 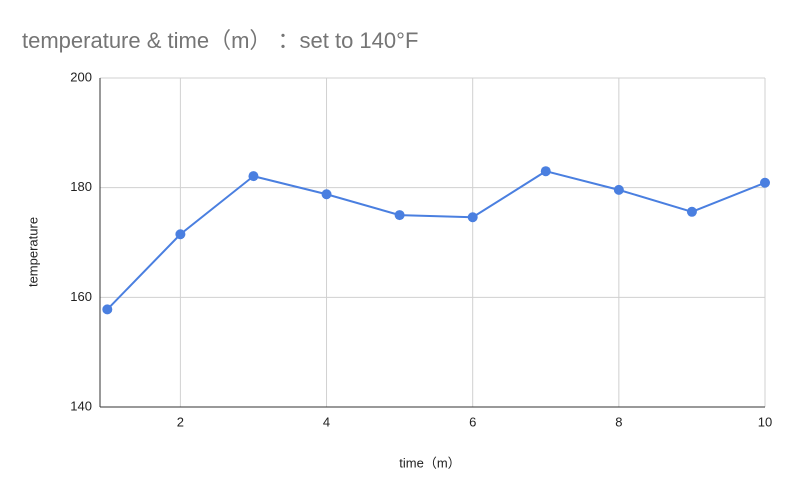 What do you see at coordinates (618, 421) in the screenshot?
I see `x-tick-label: 8` at bounding box center [618, 421].